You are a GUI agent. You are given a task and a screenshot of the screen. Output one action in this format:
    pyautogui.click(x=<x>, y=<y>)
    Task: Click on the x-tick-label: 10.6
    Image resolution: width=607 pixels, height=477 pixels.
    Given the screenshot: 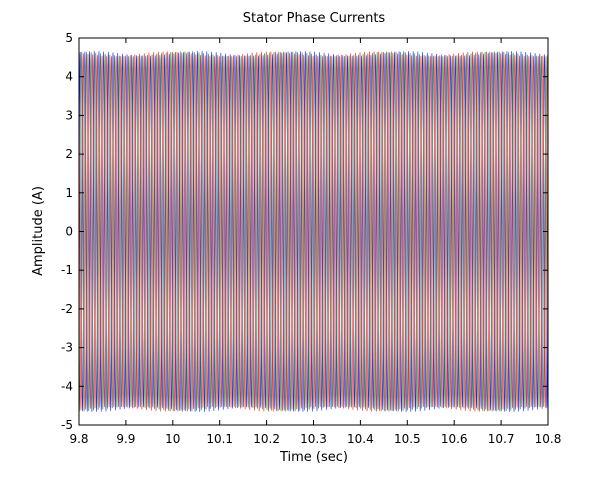 What is the action you would take?
    pyautogui.click(x=454, y=439)
    